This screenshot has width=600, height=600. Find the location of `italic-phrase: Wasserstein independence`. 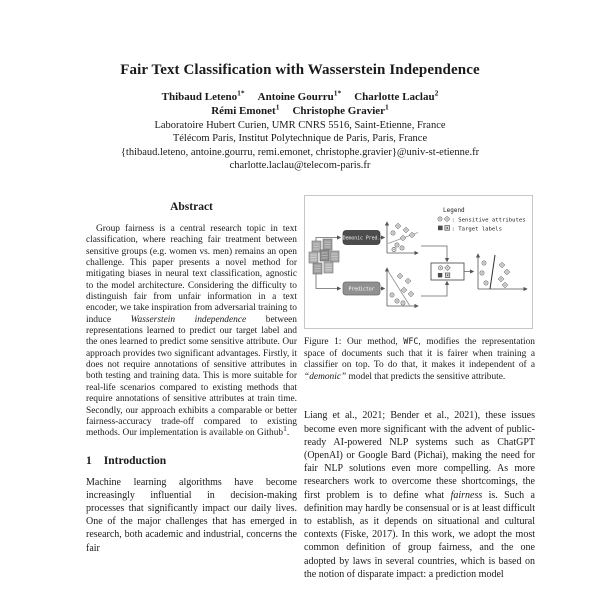

italic-phrase: Wasserstein independence is located at coordinates (188, 319).